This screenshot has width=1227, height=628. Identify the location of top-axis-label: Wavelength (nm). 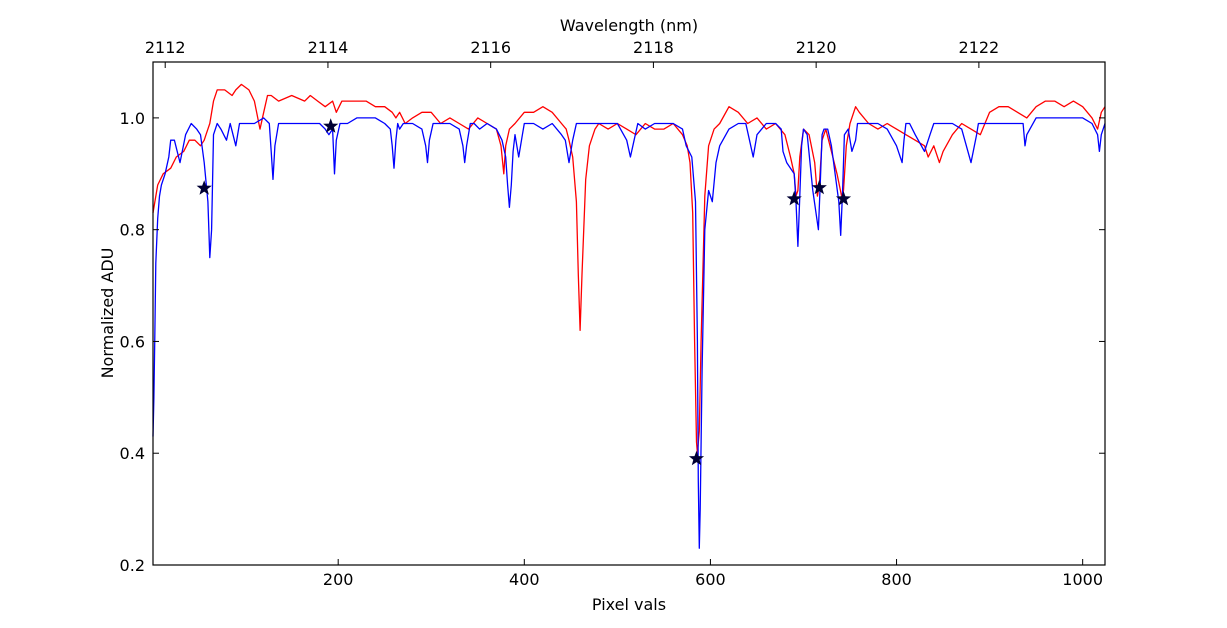
(629, 25).